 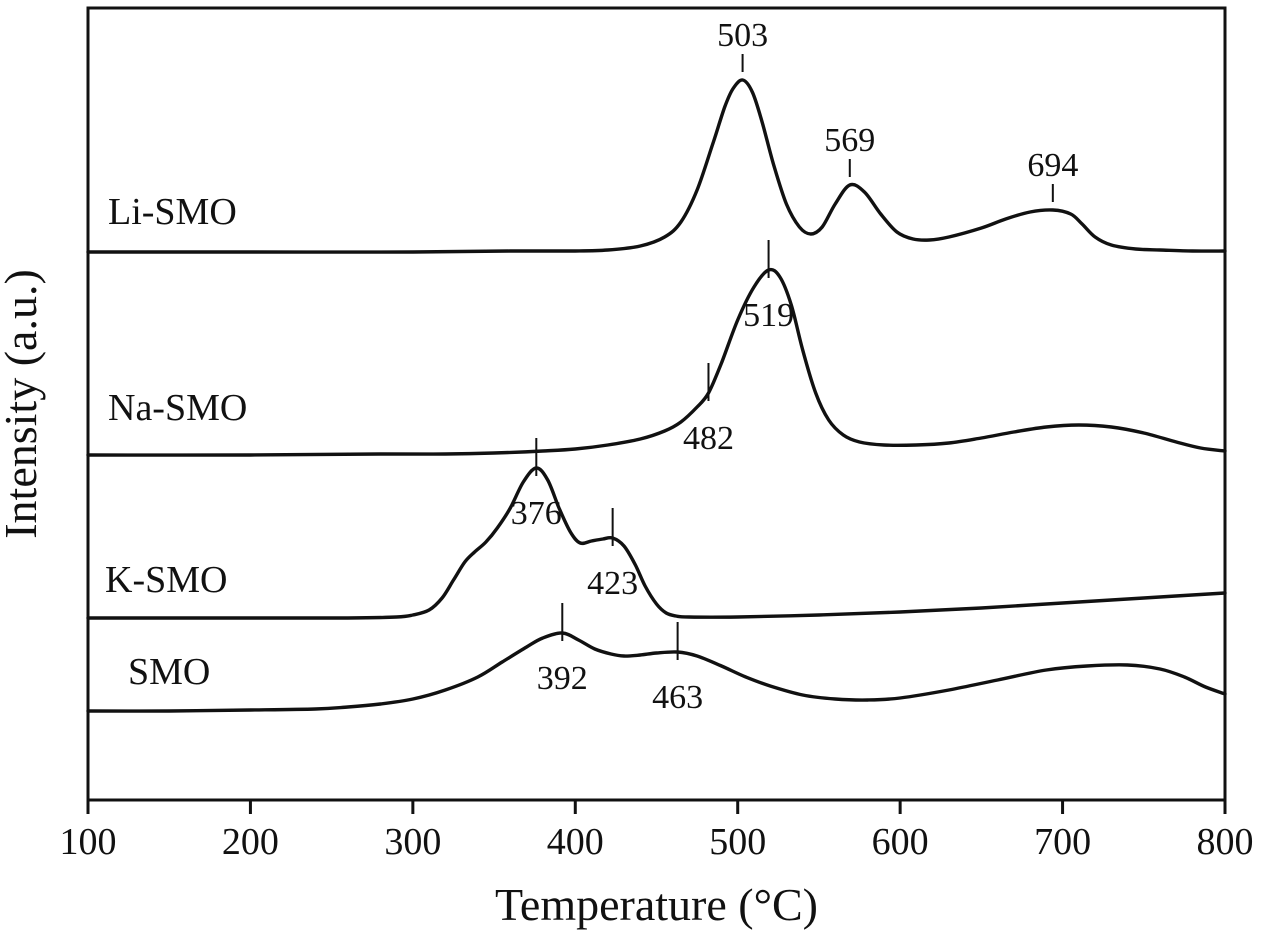 I want to click on peak-label-463: 463, so click(x=677, y=697).